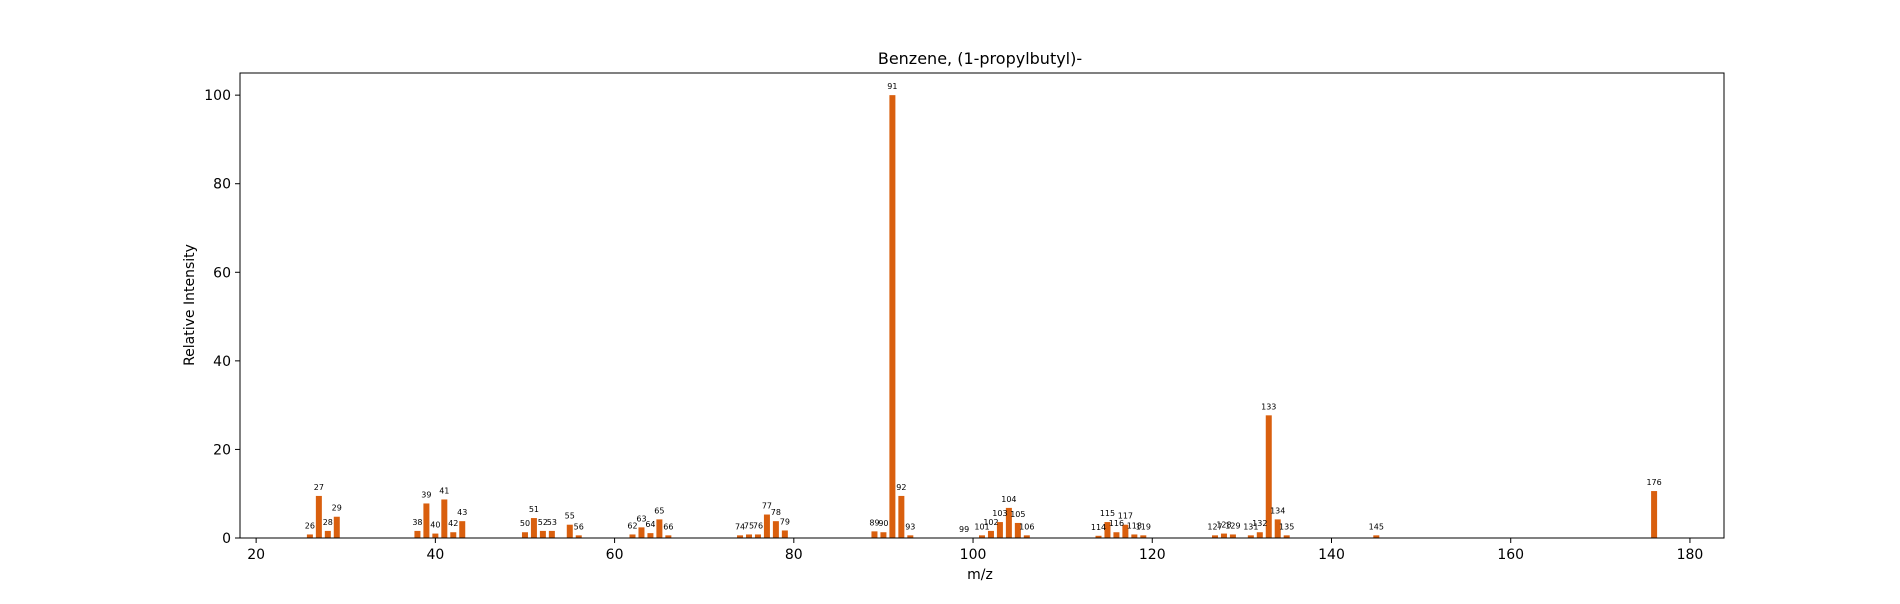 This screenshot has width=1900, height=604. Describe the element at coordinates (1259, 523) in the screenshot. I see `peak-label: 132` at that location.